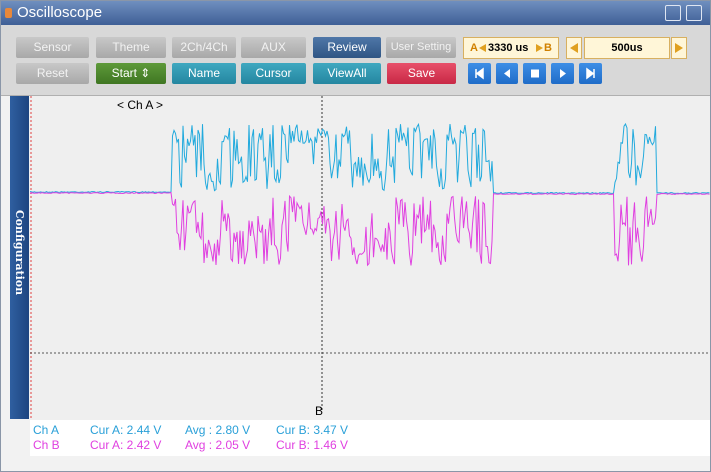 The width and height of the screenshot is (711, 472). What do you see at coordinates (673, 13) in the screenshot?
I see `restore-button` at bounding box center [673, 13].